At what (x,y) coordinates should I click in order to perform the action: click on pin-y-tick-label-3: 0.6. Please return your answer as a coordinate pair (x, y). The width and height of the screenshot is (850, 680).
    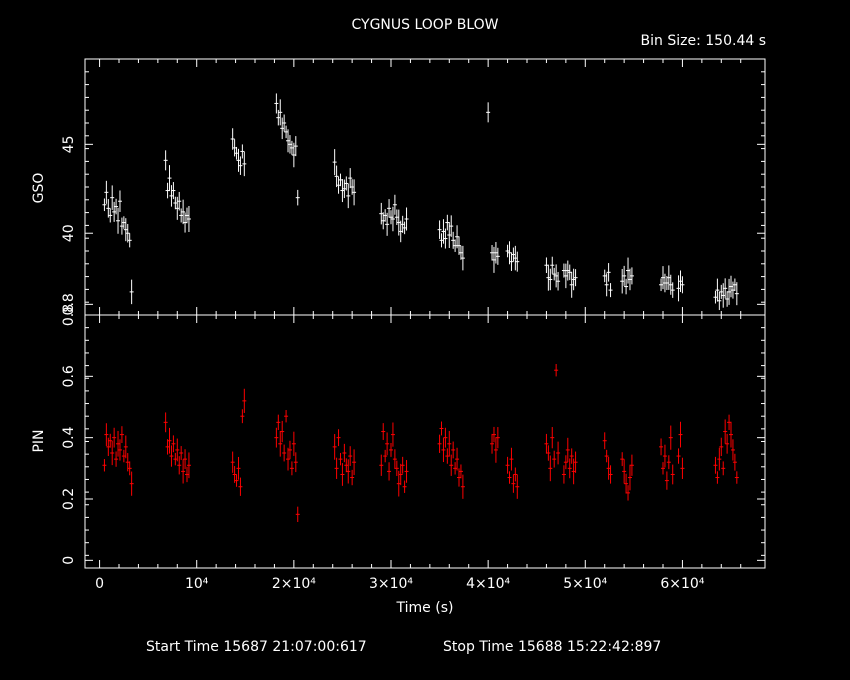
    Looking at the image, I should click on (69, 376).